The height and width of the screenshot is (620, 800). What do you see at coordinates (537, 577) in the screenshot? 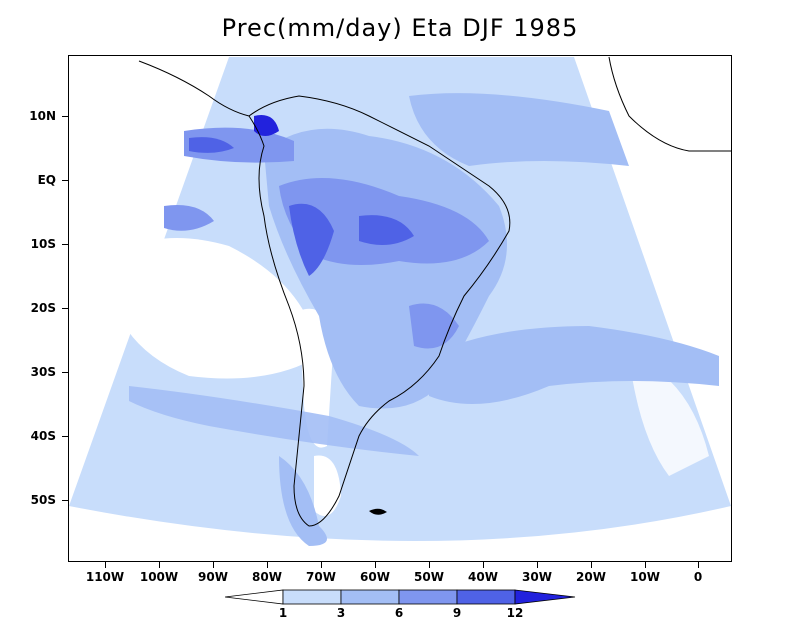
I see `lon-label-30w: 30W` at bounding box center [537, 577].